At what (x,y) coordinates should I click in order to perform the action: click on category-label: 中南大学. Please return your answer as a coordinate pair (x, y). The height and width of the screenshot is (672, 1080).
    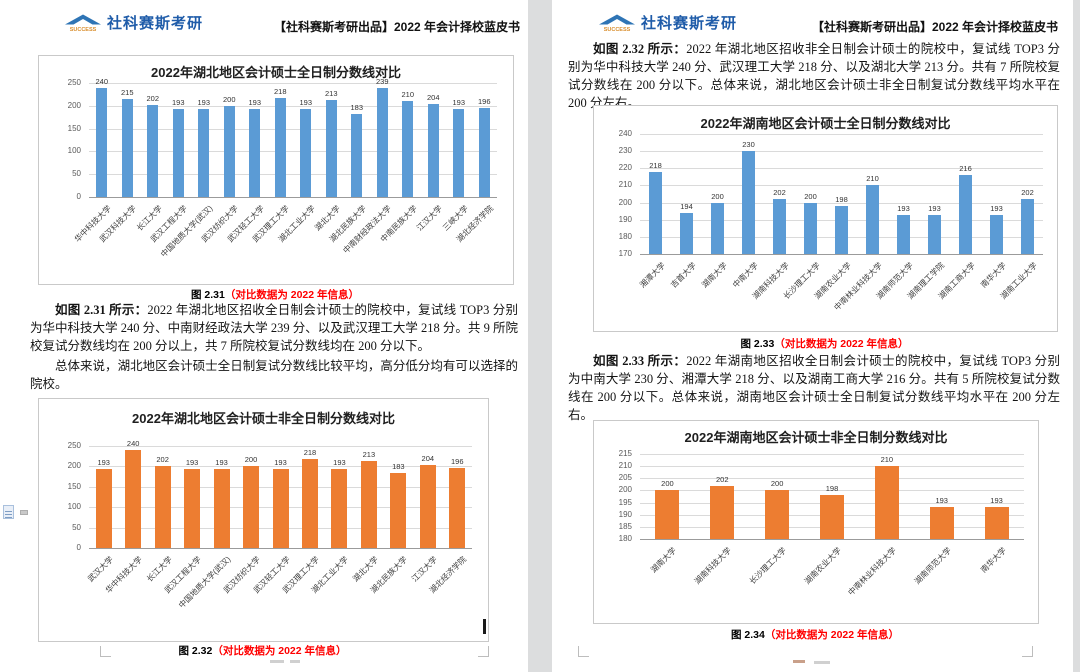
    Looking at the image, I should click on (745, 275).